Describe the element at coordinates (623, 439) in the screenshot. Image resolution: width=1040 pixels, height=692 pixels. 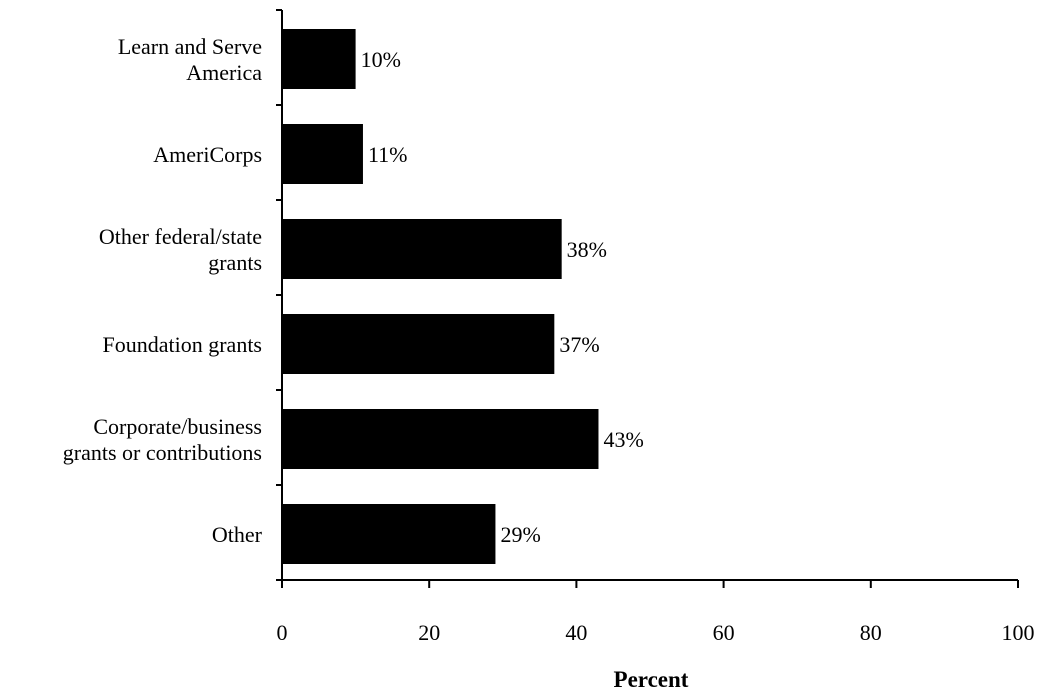
I see `data-label: 43%` at that location.